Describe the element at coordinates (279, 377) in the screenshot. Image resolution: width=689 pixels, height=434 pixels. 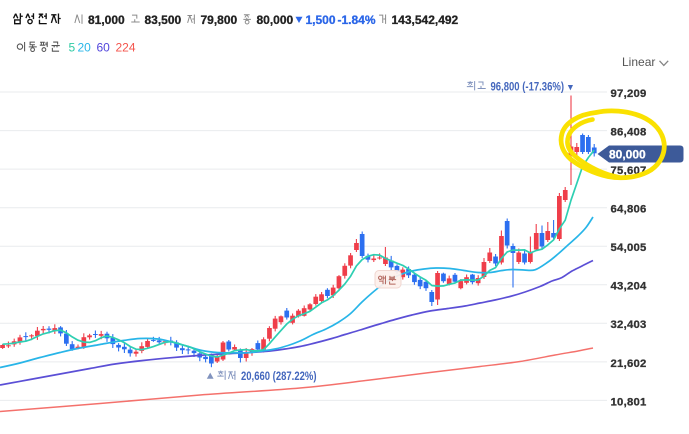
I see `svg-text: 20,660 (287.22%)` at that location.